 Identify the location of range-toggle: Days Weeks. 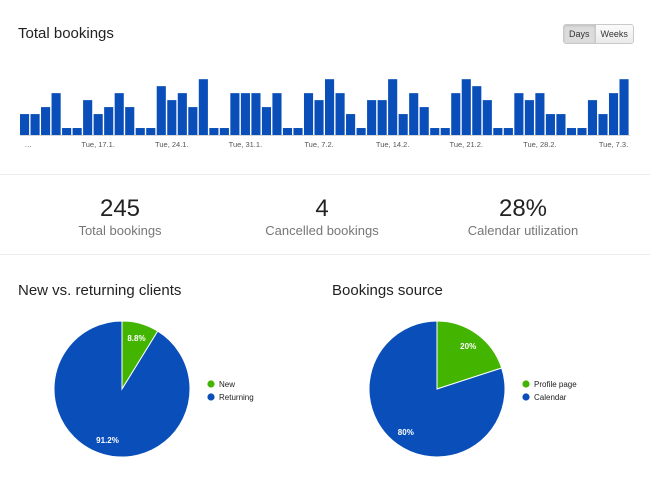
(598, 34).